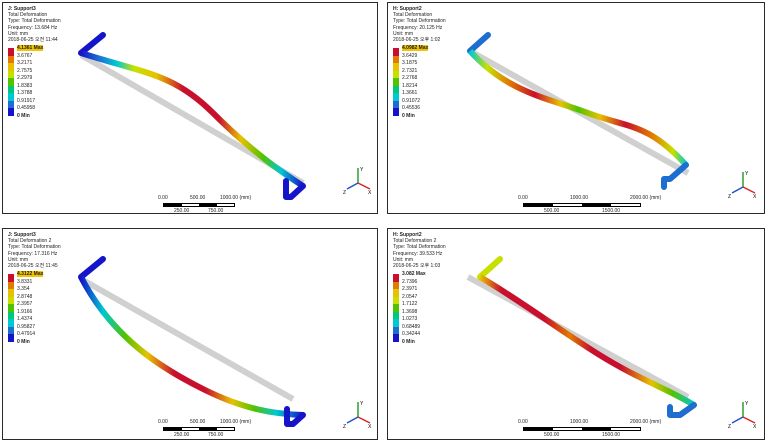  What do you see at coordinates (33, 27) in the screenshot?
I see `result-frequency: Frequency: 13.684 Hz` at bounding box center [33, 27].